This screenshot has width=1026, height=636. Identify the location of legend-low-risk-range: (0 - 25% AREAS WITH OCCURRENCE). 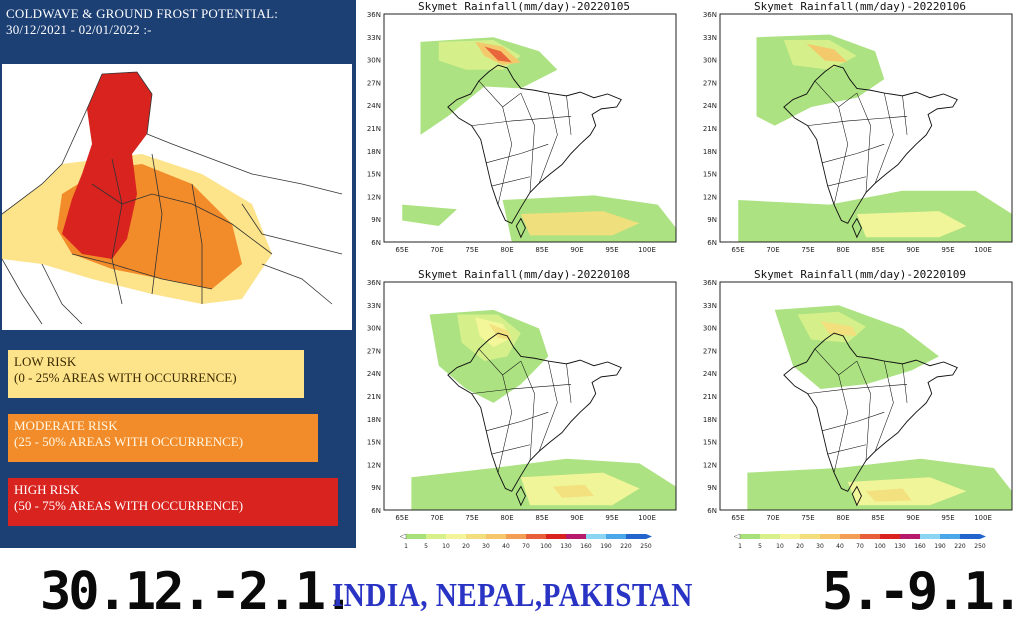
(125, 377).